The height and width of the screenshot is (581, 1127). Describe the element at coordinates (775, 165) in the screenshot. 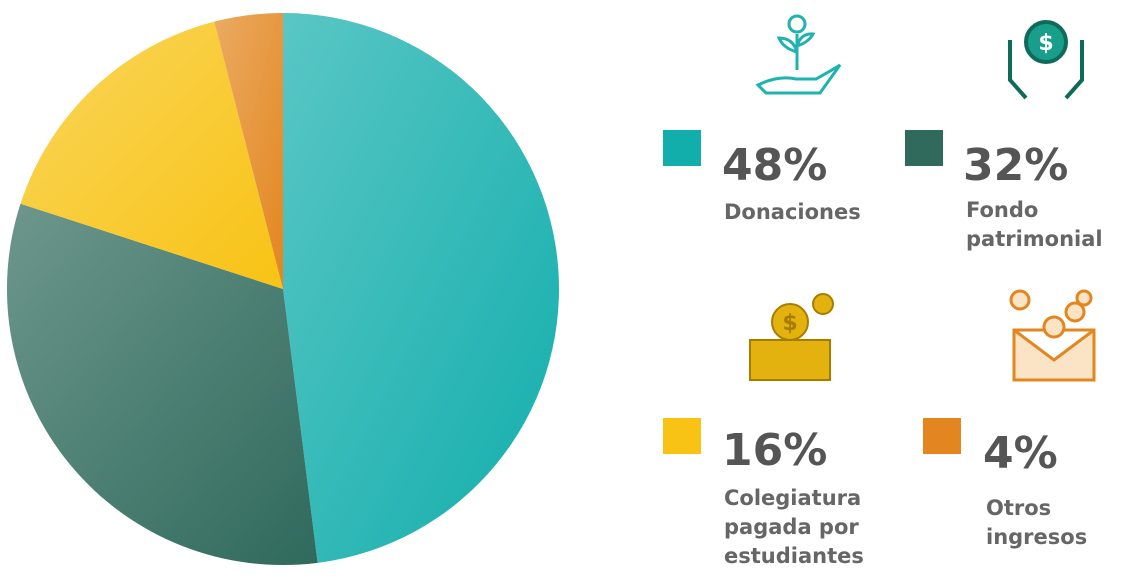

I see `legend-value: 48%` at that location.